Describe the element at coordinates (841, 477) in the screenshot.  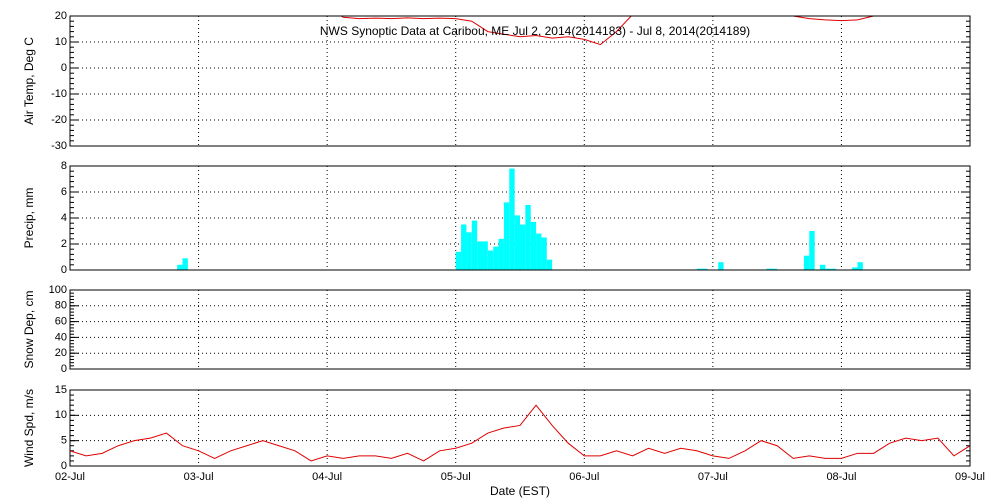
I see `x-tick-label: 08-Jul` at that location.